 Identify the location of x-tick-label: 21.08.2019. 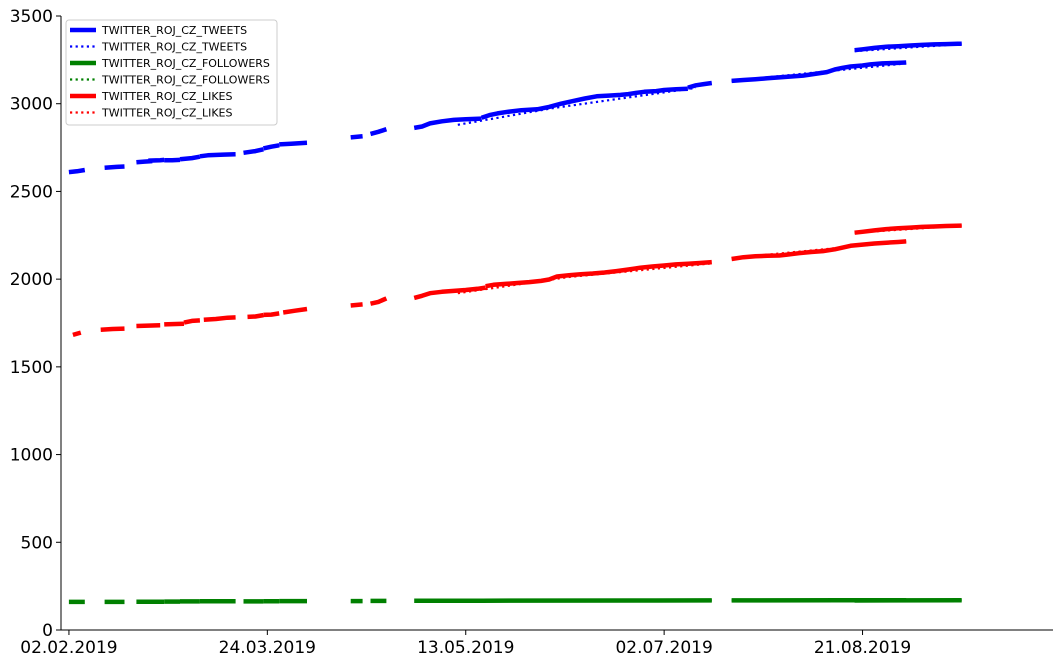
(862, 648).